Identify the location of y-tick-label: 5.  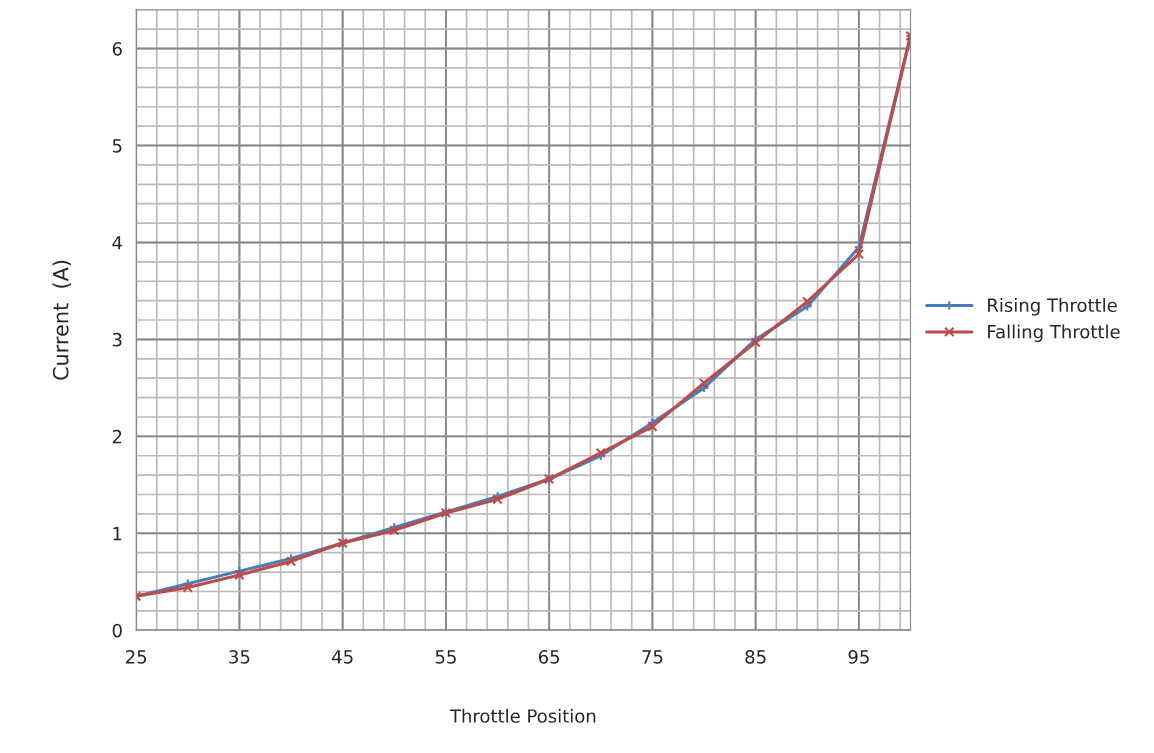
(117, 146).